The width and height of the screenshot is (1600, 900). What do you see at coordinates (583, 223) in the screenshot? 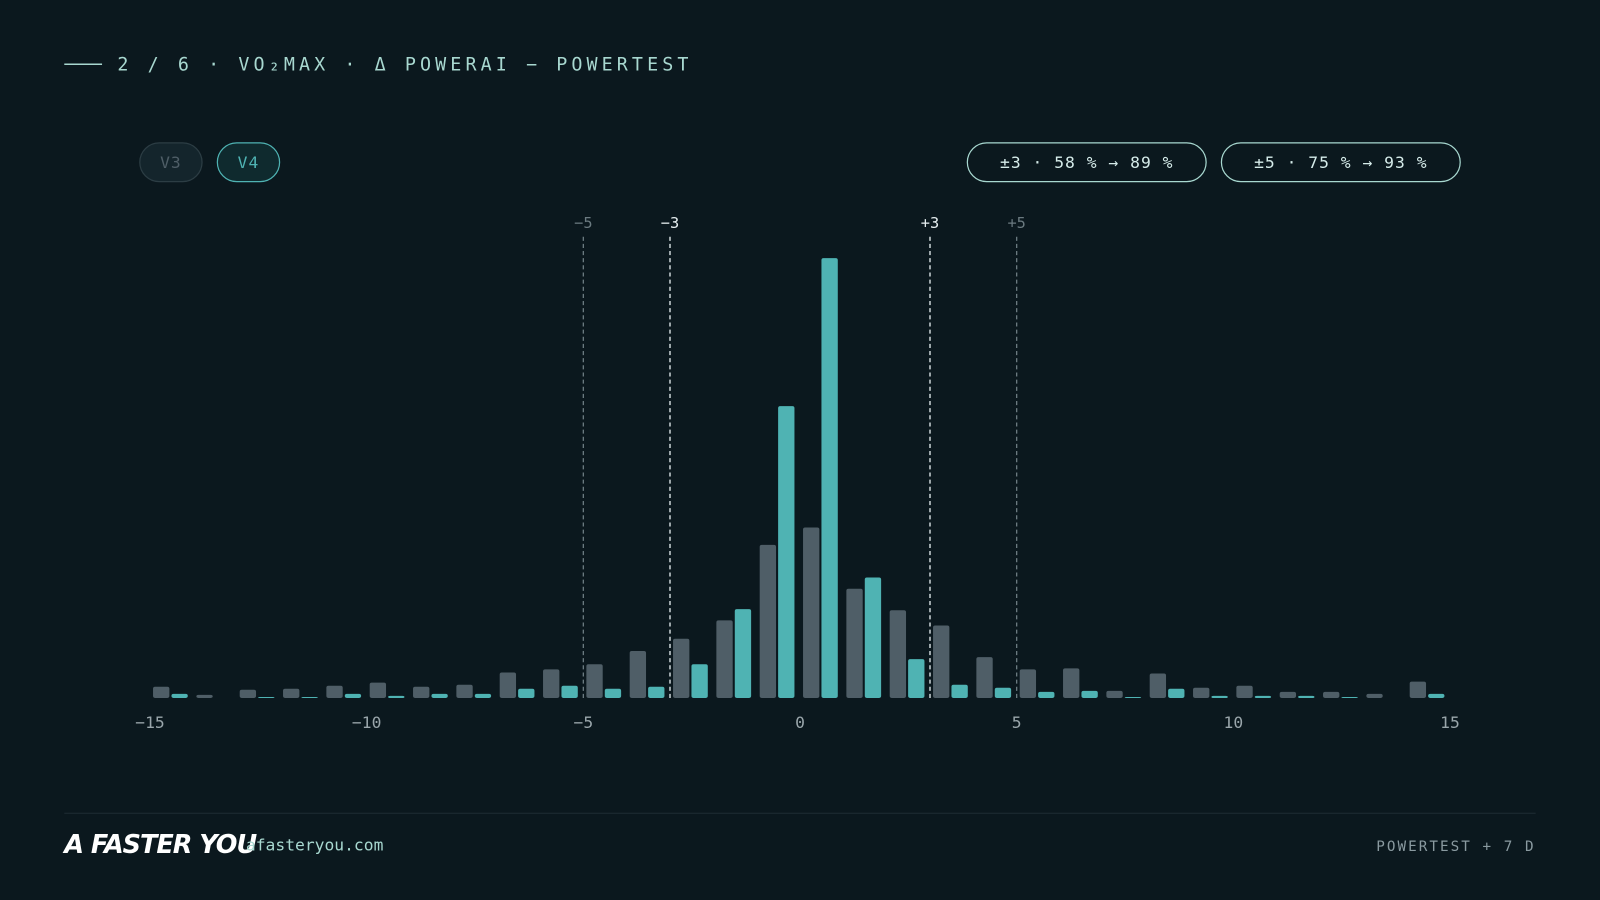
I see `reference-label: −5` at bounding box center [583, 223].